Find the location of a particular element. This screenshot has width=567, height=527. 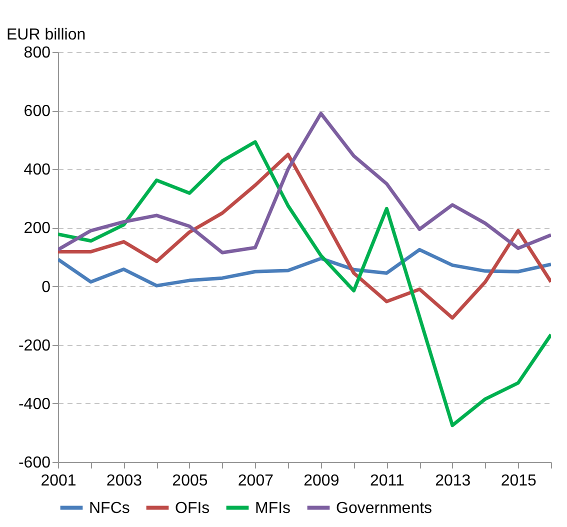

x-tick-label: 2013 is located at coordinates (453, 481).